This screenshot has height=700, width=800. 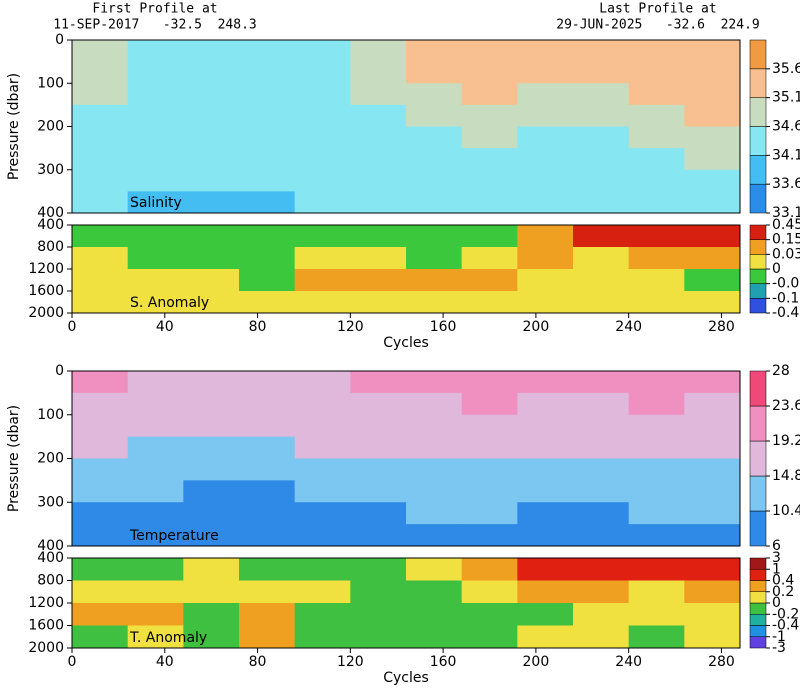 What do you see at coordinates (169, 303) in the screenshot?
I see `panel-label: S. Anomaly` at bounding box center [169, 303].